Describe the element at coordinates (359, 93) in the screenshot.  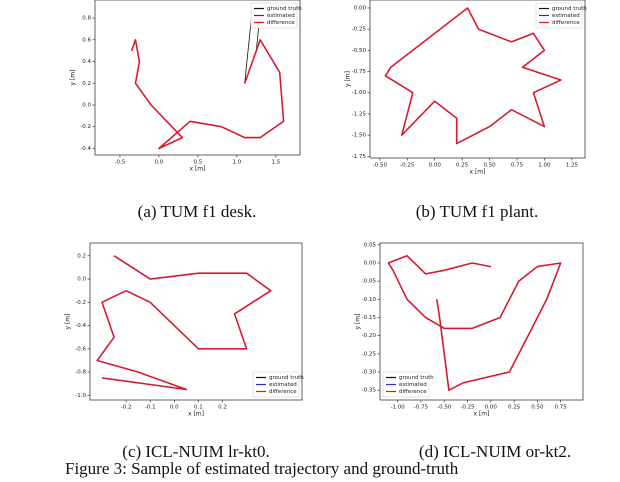
I see `y-tick-label: -1.00` at that location.